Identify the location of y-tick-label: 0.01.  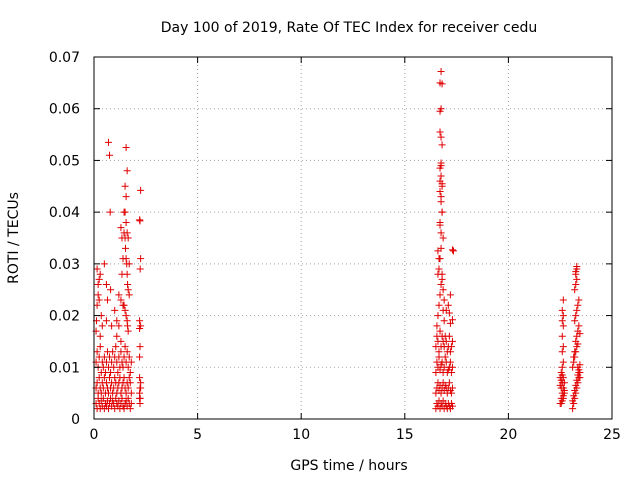
(64, 368).